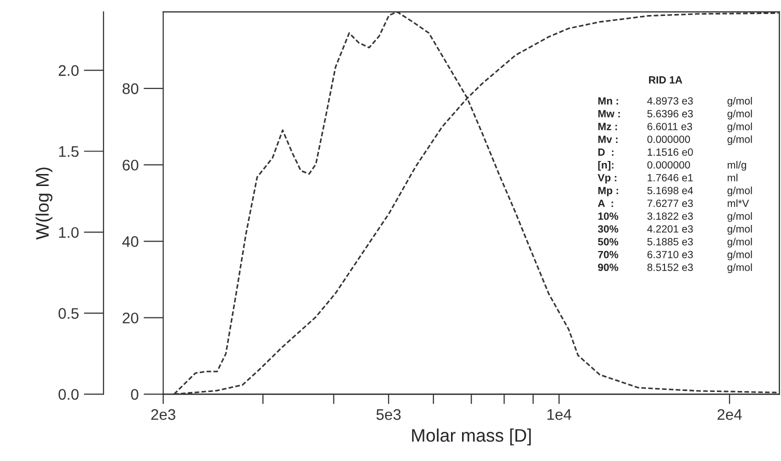  I want to click on y-tick-label: 1.5, so click(69, 151).